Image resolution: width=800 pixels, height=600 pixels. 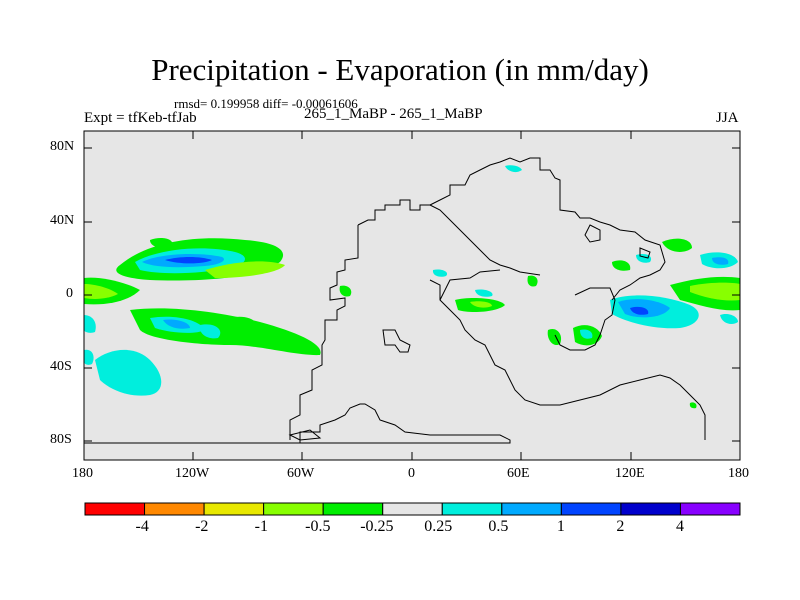 I want to click on contour-green-spac2, so click(x=243, y=322).